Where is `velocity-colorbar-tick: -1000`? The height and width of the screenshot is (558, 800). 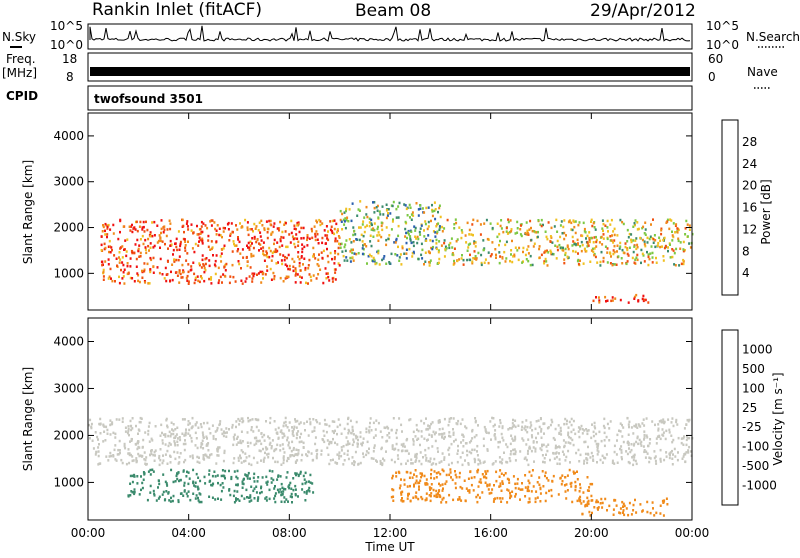
velocity-colorbar-tick: -1000 is located at coordinates (759, 486).